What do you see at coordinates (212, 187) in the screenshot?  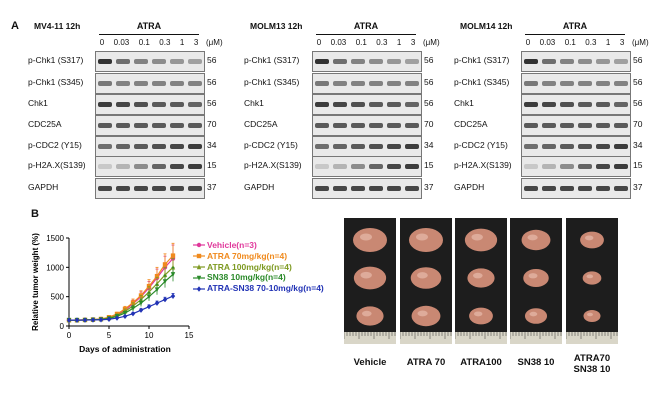 I see `molecular-weight-label: 37` at bounding box center [212, 187].